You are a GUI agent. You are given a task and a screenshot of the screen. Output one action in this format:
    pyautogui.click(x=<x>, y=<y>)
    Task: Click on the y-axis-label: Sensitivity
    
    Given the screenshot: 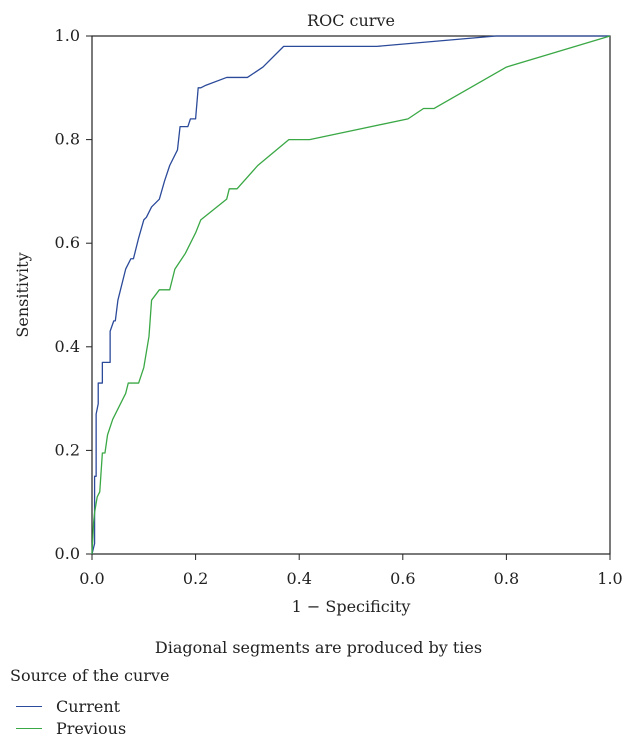 What is the action you would take?
    pyautogui.click(x=22, y=294)
    